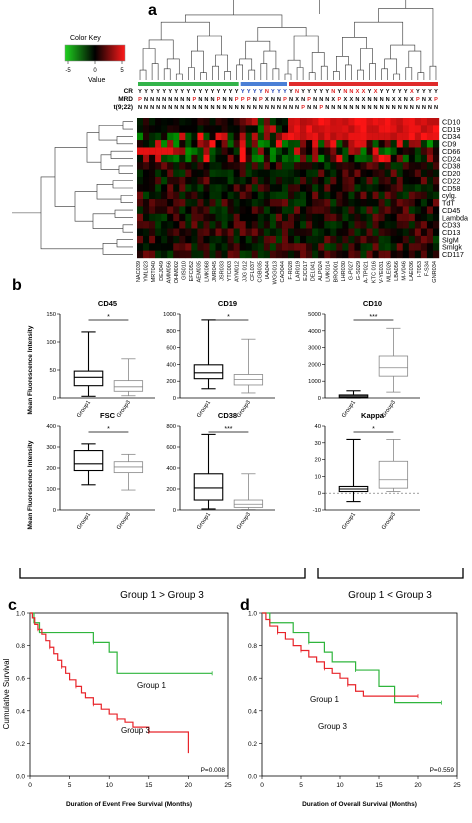  What do you see at coordinates (374, 272) in the screenshot?
I see `sample-label: KTC 016` at bounding box center [374, 272].